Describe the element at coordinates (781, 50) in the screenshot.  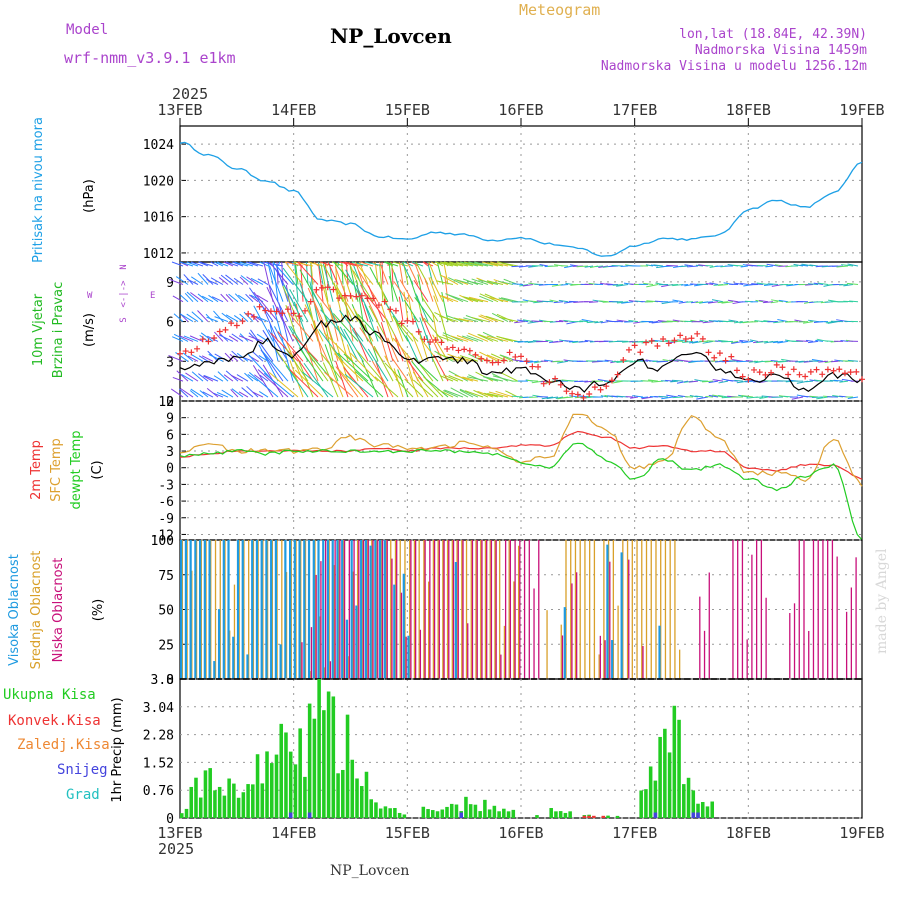
I see `elevation-label: Nadmorska Visina 1459m` at that location.